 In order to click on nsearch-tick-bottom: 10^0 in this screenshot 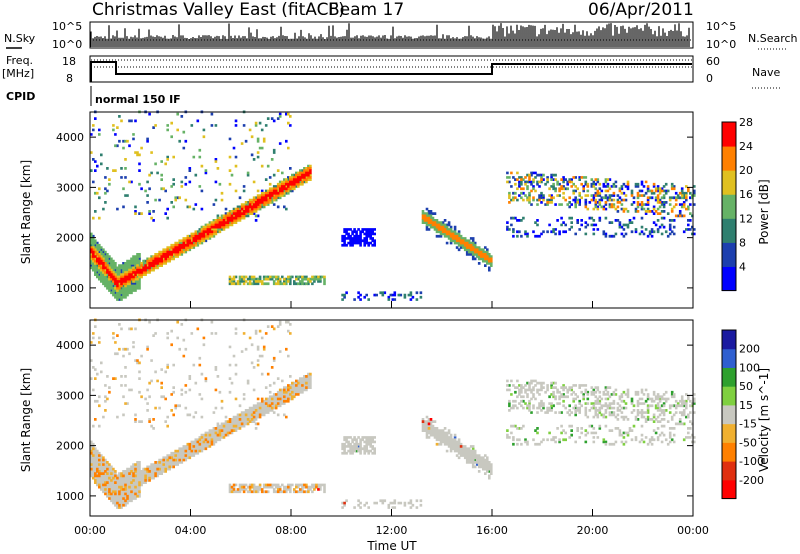, I will do `click(721, 44)`.